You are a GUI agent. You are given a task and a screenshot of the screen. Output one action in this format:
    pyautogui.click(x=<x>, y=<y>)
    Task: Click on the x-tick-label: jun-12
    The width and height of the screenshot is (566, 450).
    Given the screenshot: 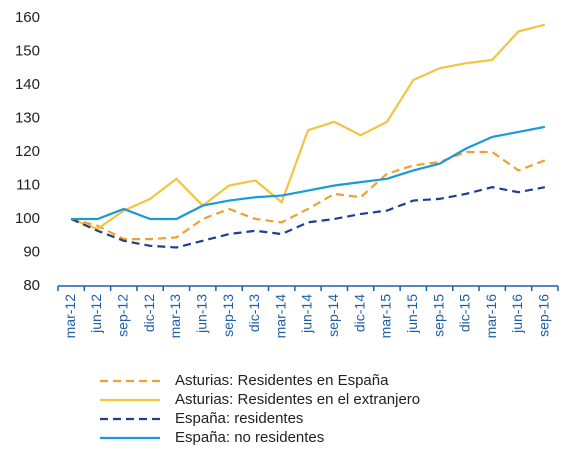 What is the action you would take?
    pyautogui.click(x=96, y=314)
    